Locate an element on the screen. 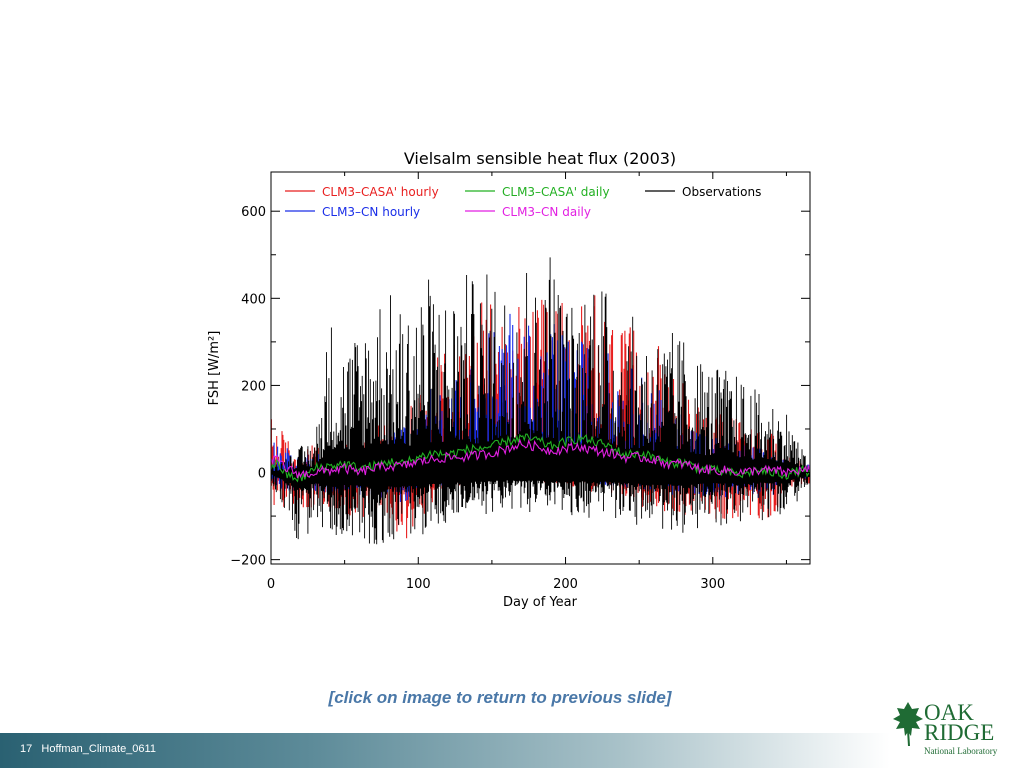  footer-bar: 17 Hoffman_Climate_0611 is located at coordinates (445, 750).